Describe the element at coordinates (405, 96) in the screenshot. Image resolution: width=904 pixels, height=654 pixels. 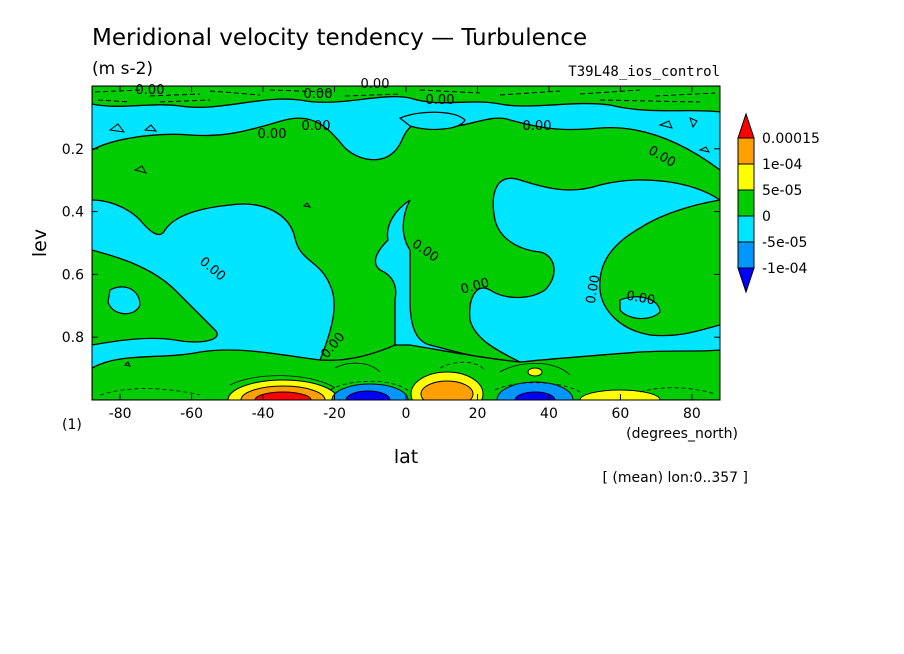
I see `contour-top-noise` at that location.